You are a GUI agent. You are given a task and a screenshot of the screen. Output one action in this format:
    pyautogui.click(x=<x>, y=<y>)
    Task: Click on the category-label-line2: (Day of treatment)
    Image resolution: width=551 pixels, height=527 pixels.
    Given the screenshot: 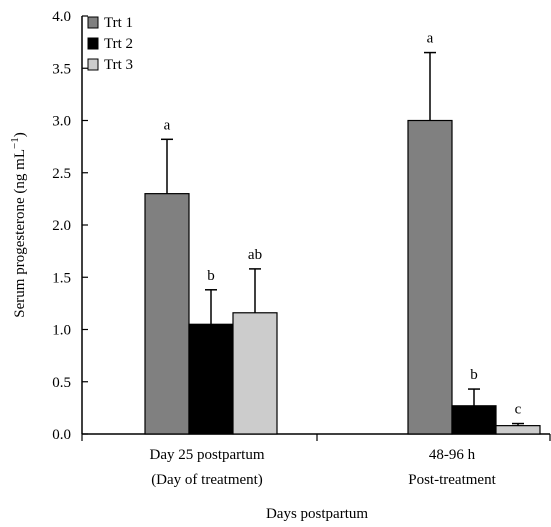 What is the action you would take?
    pyautogui.click(x=207, y=480)
    